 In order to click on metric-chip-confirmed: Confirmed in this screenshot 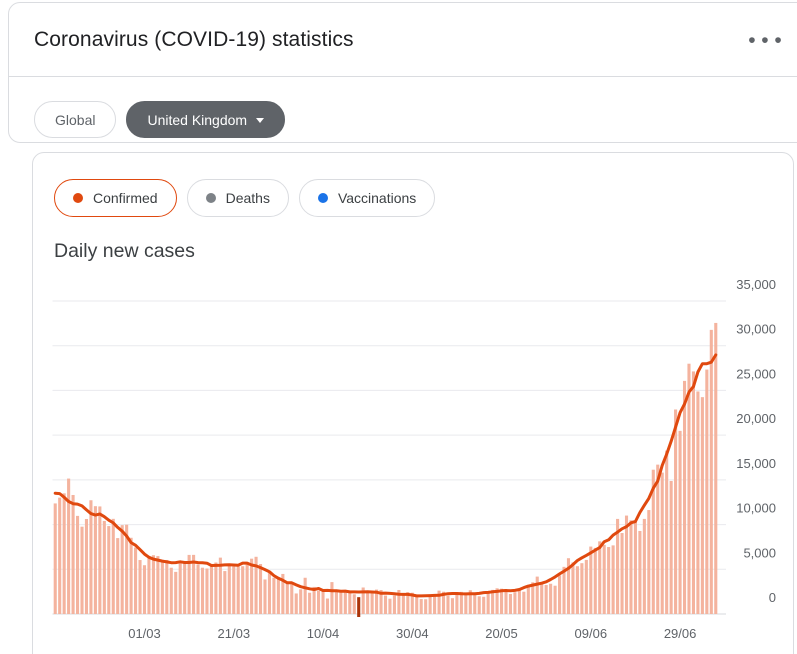, I will do `click(115, 198)`.